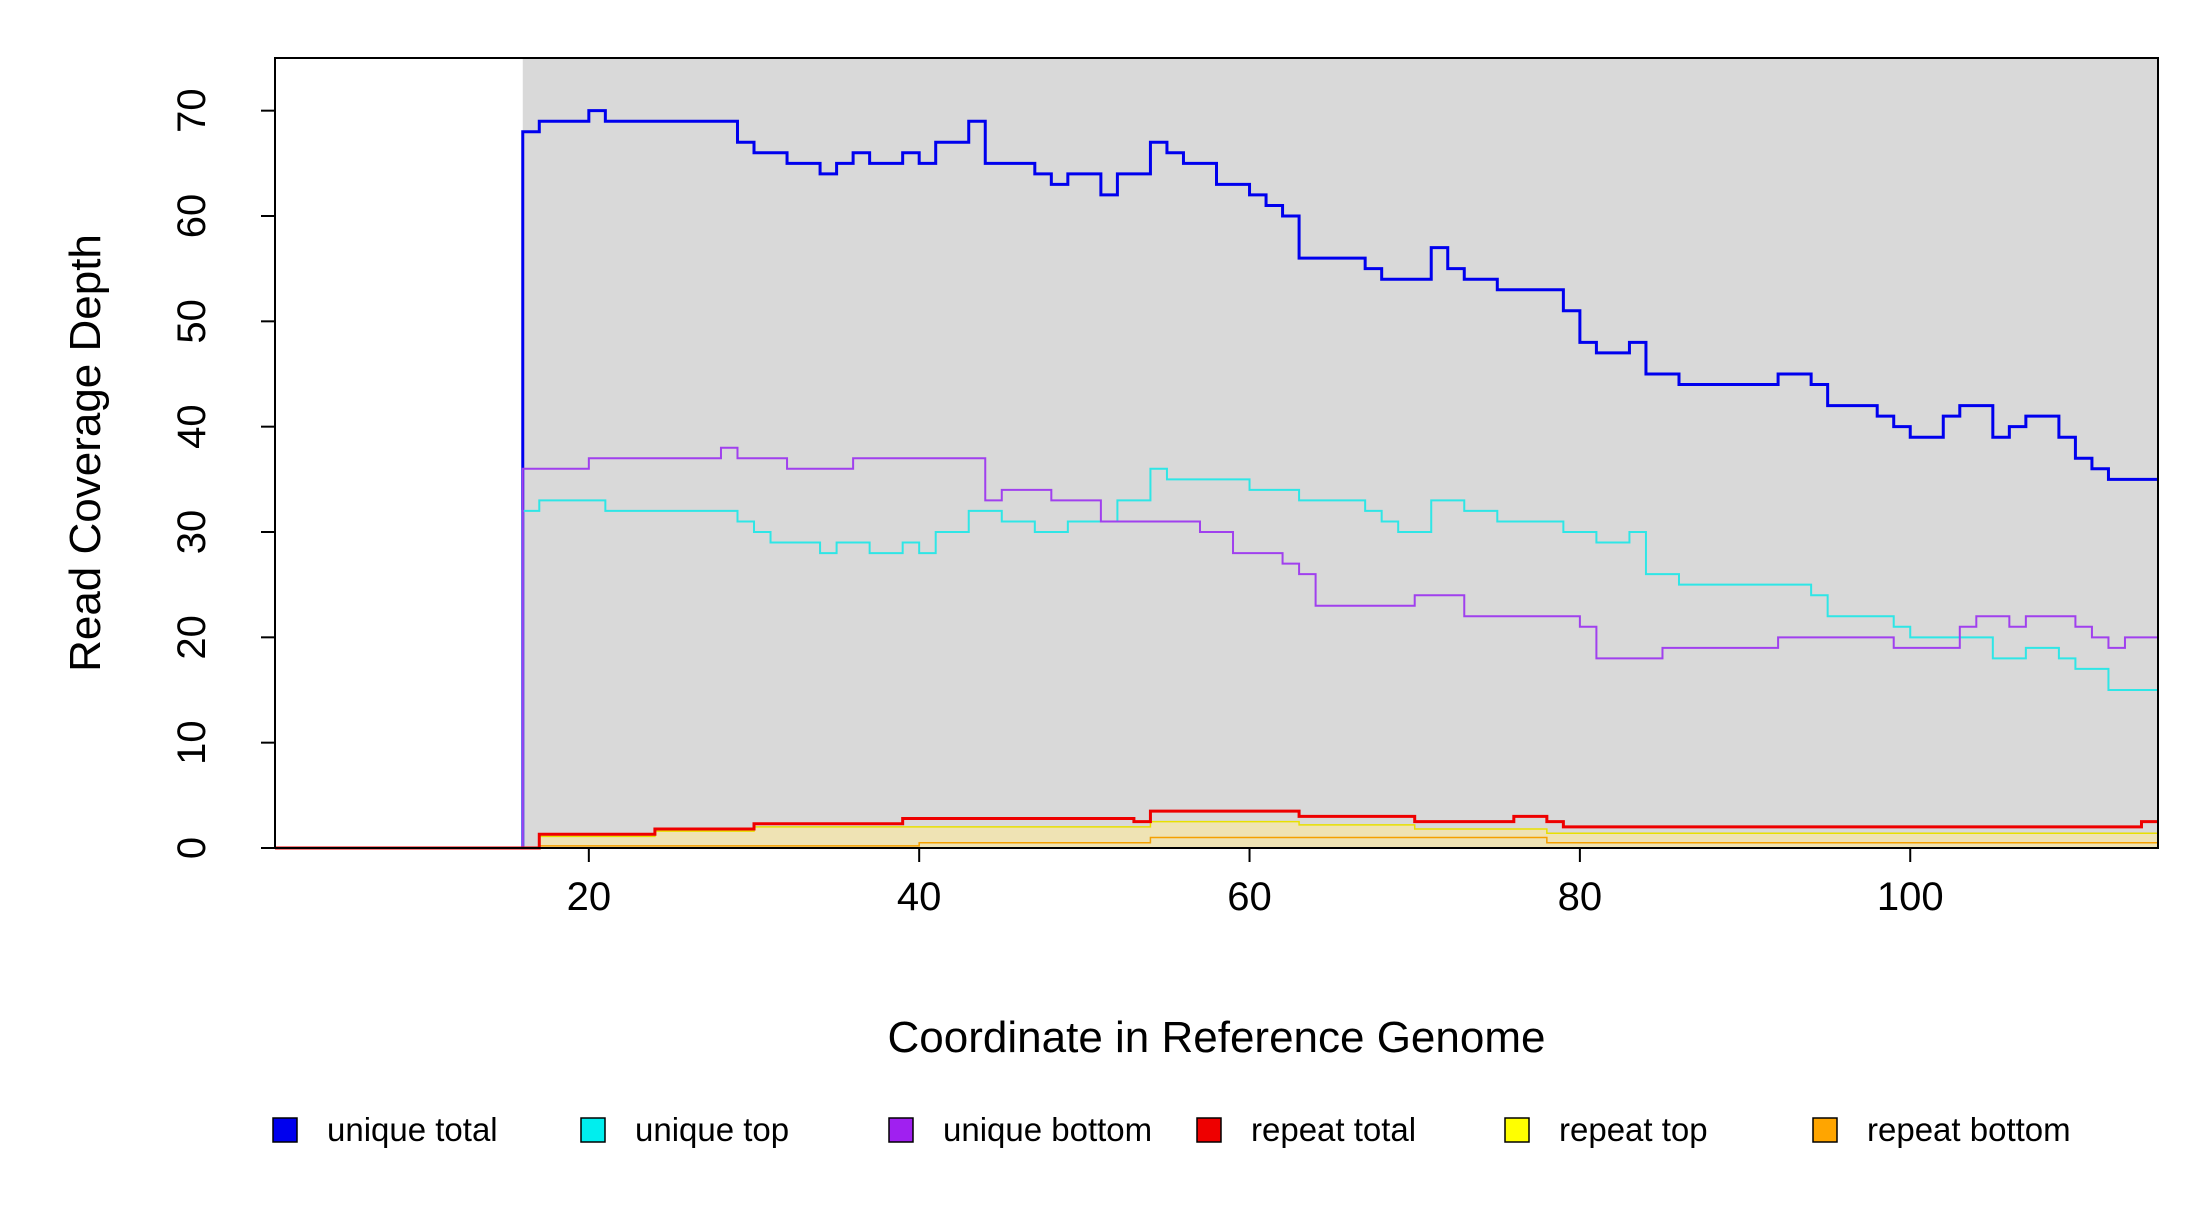 The width and height of the screenshot is (2200, 1205). Describe the element at coordinates (192, 637) in the screenshot. I see `y-tick-label: 20` at that location.